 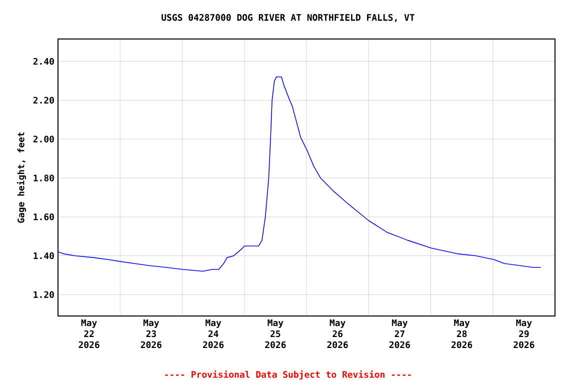 I want to click on x-tick-label: May 27 2026, so click(x=399, y=334).